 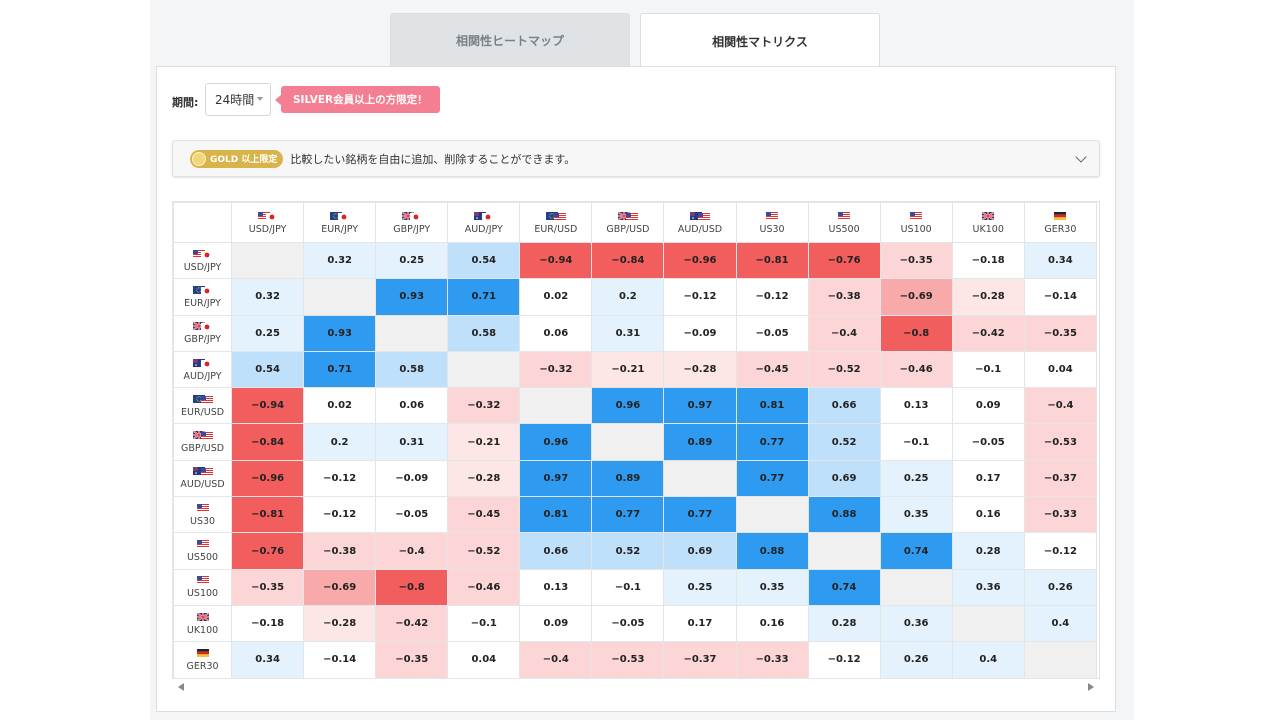 I want to click on correlation-cell: −0.53, so click(x=1060, y=442).